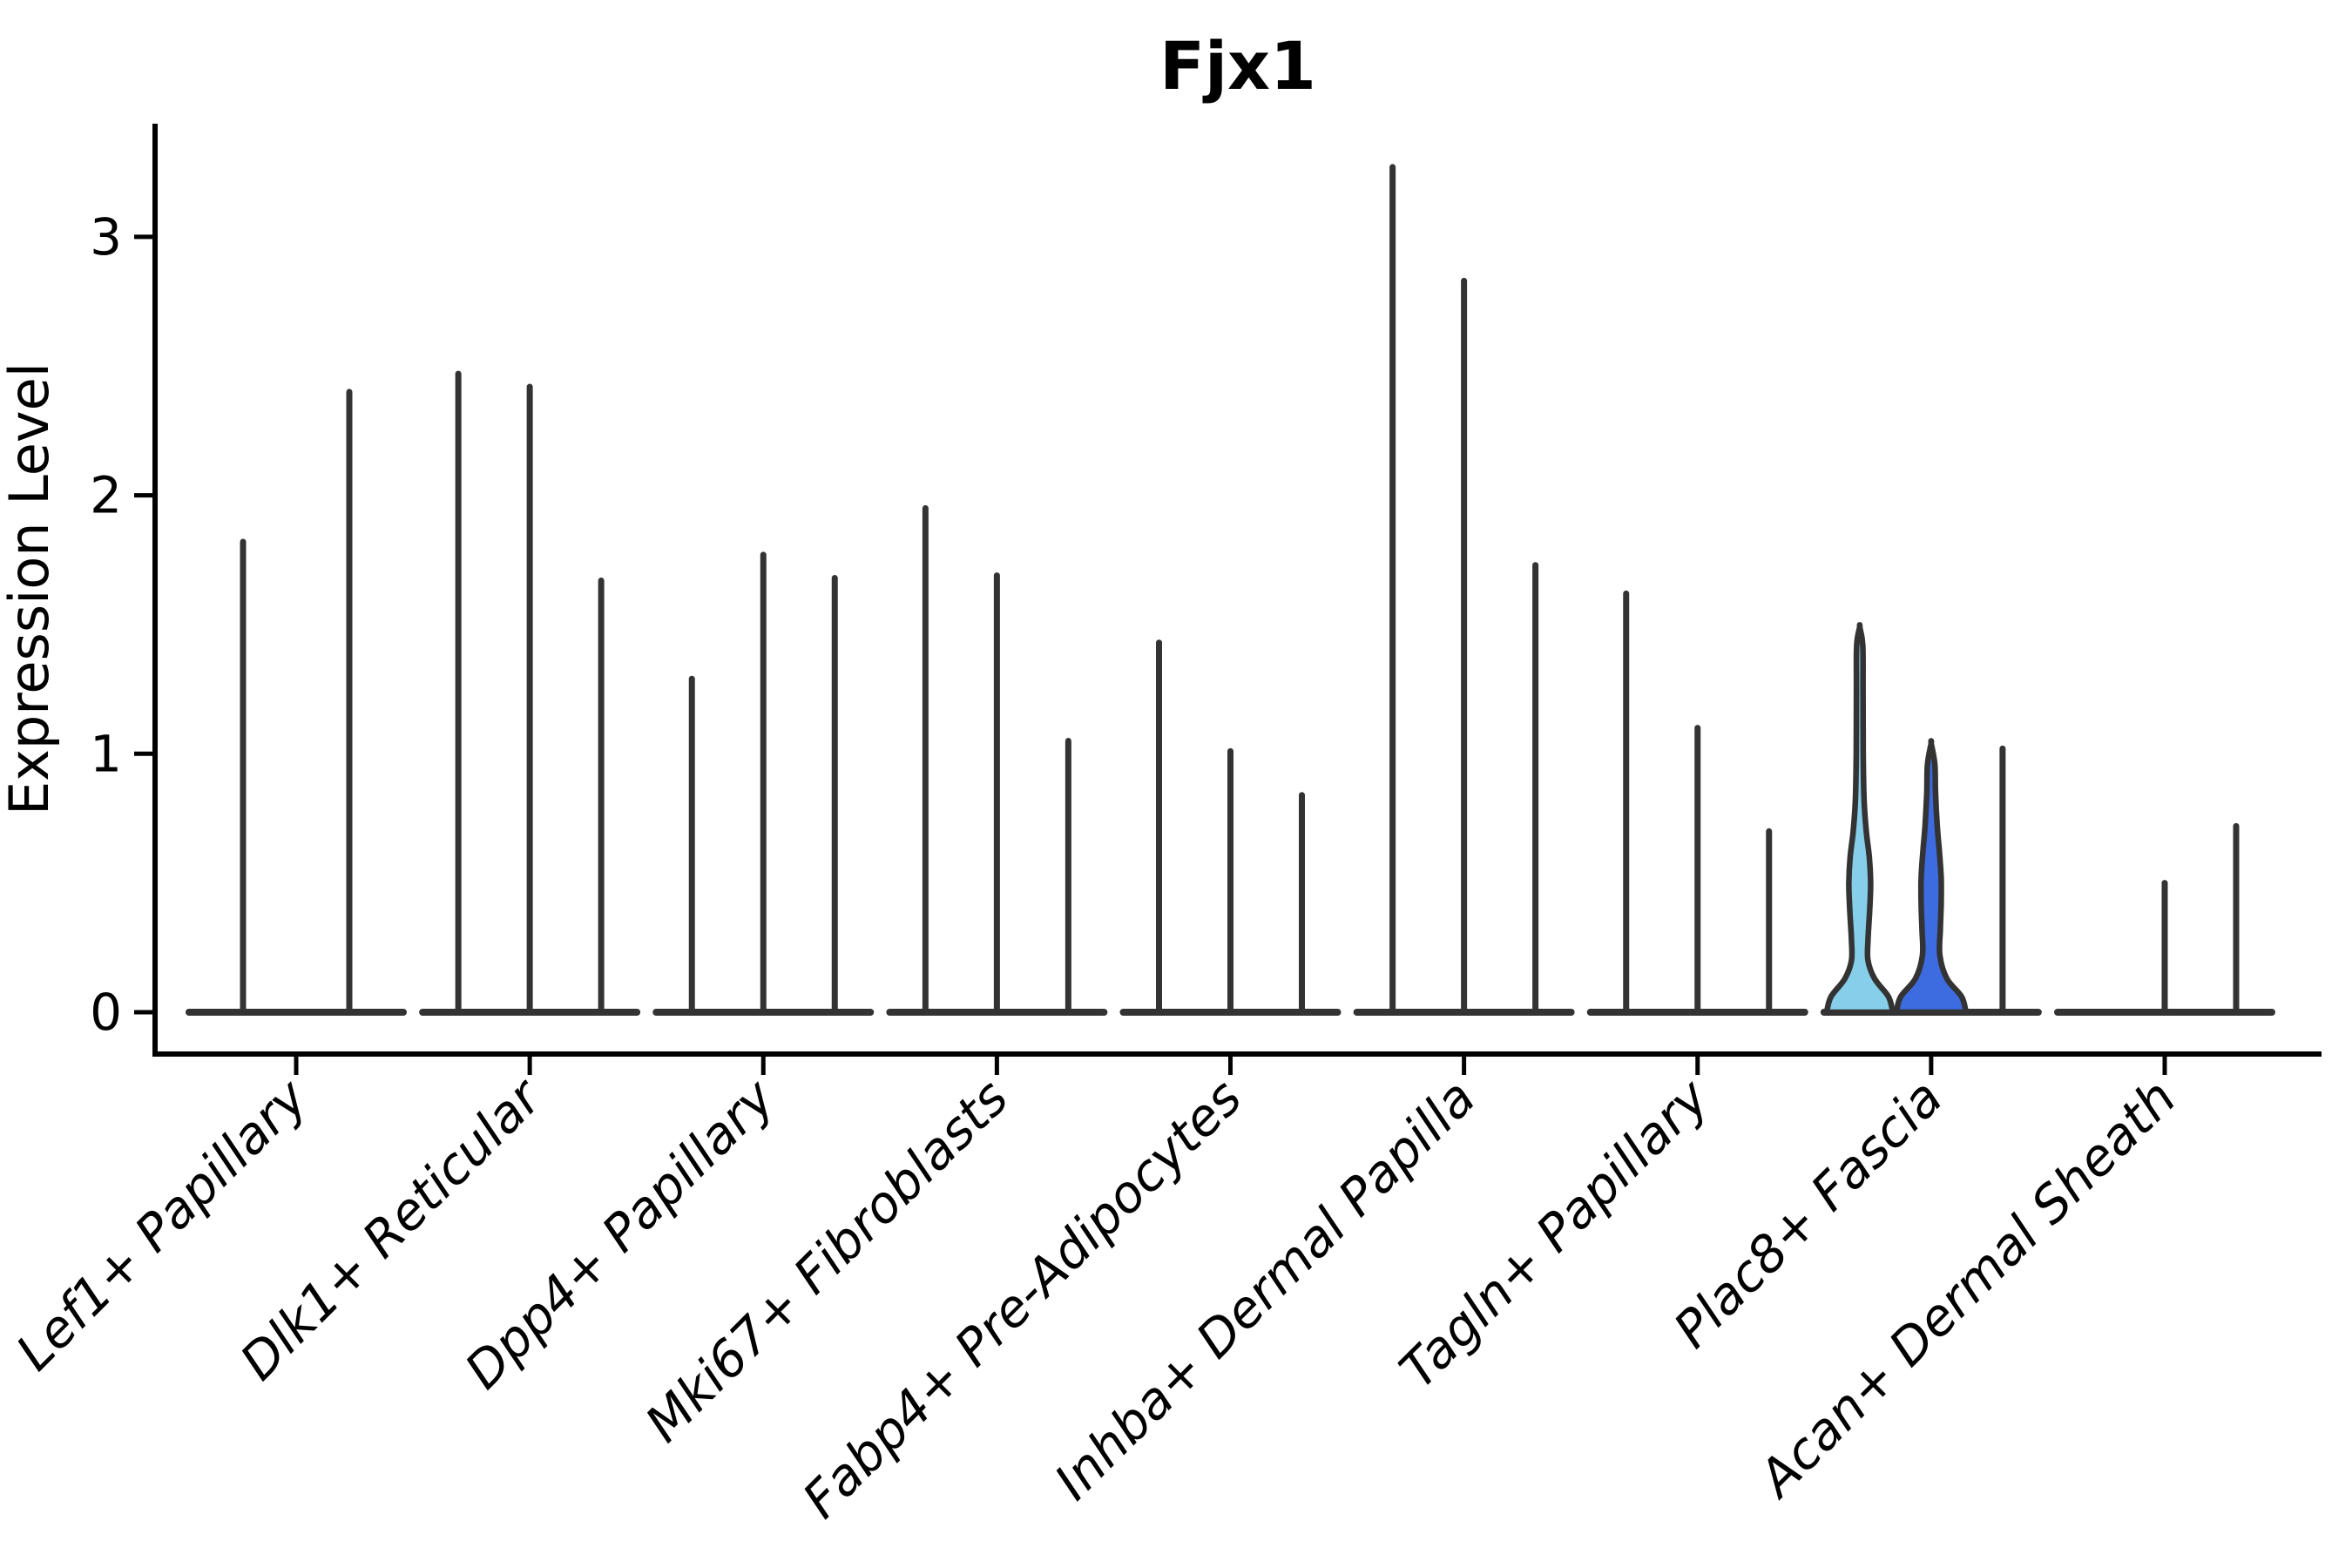 This screenshot has width=2352, height=1568. I want to click on chart-title: Fjx1, so click(1237, 66).